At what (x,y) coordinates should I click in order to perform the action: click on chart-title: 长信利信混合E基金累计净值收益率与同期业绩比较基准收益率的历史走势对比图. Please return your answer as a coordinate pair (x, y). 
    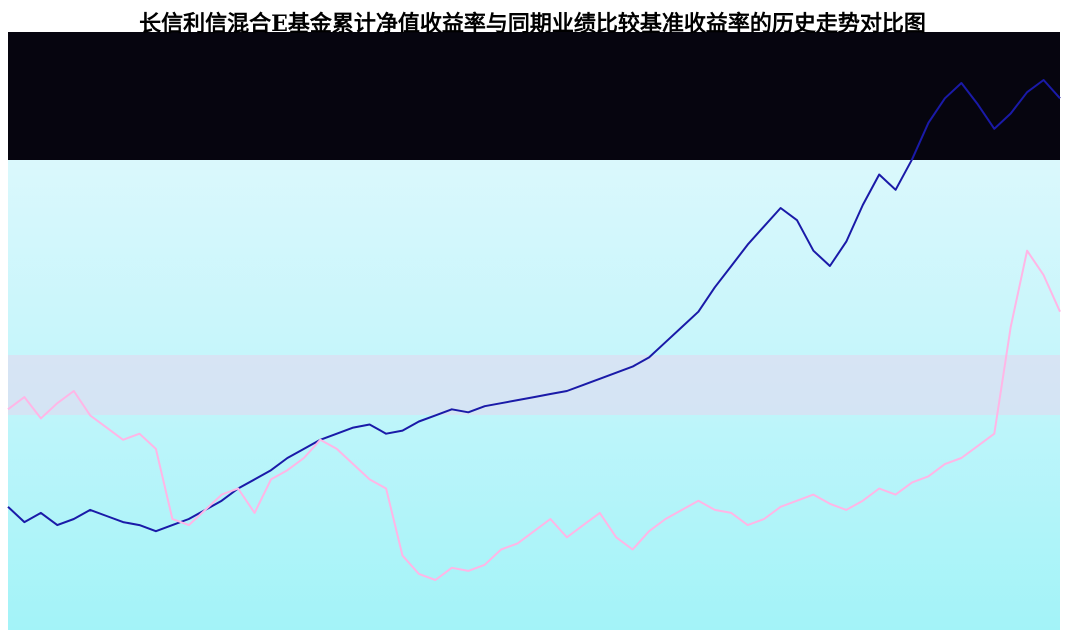
    Looking at the image, I should click on (532, 24).